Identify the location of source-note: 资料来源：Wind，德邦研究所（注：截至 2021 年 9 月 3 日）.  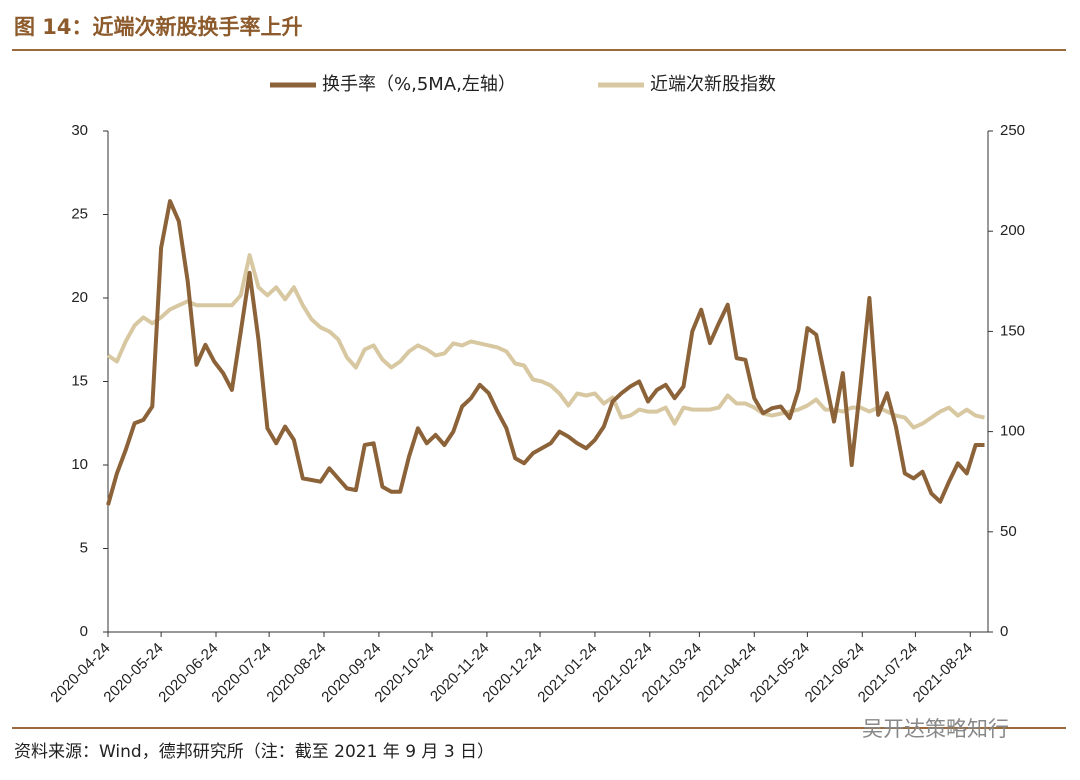
(254, 752).